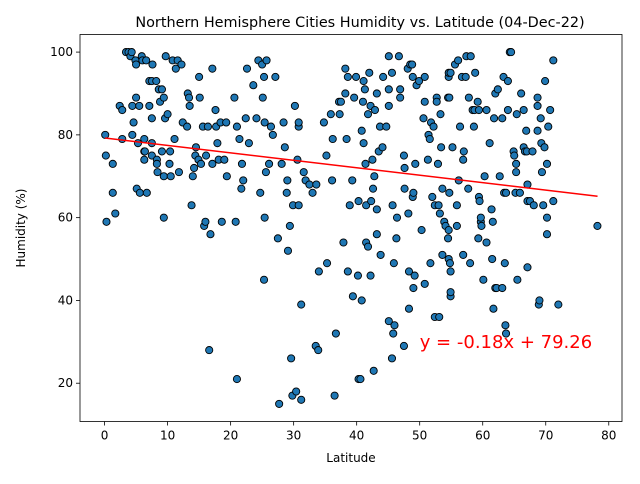  I want to click on x-tick-label: 70, so click(545, 436).